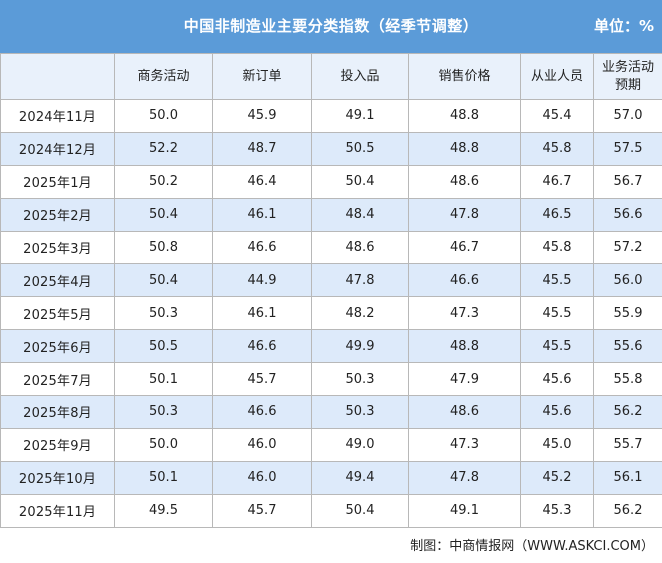 Image resolution: width=662 pixels, height=563 pixels. I want to click on table-cell: 57.5, so click(627, 148).